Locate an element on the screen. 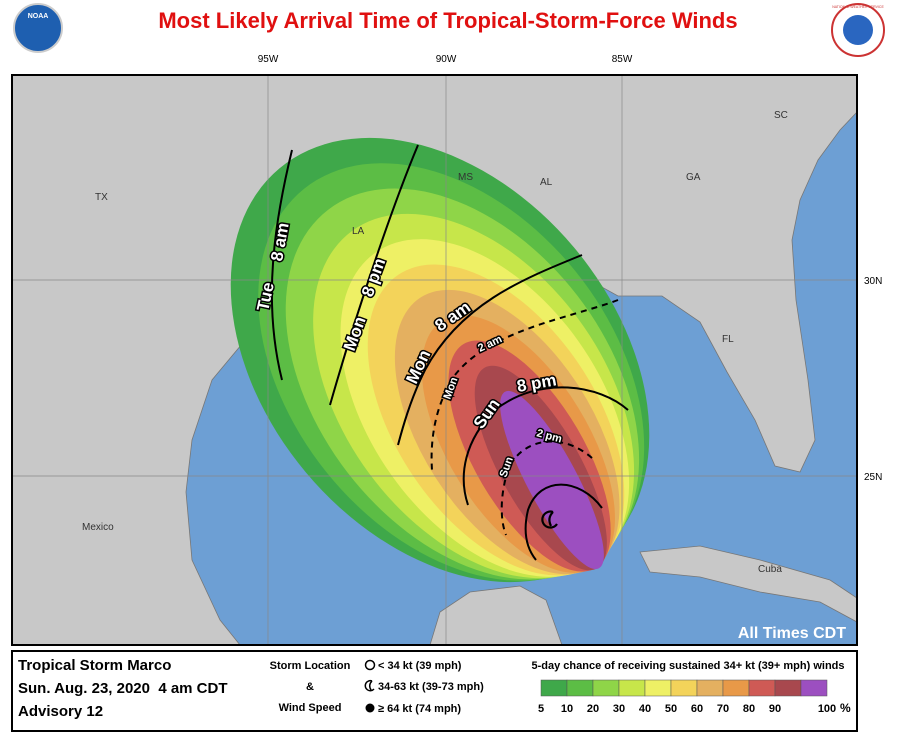 The height and width of the screenshot is (741, 897). storm-name: Tropical Storm Marco is located at coordinates (94, 665).